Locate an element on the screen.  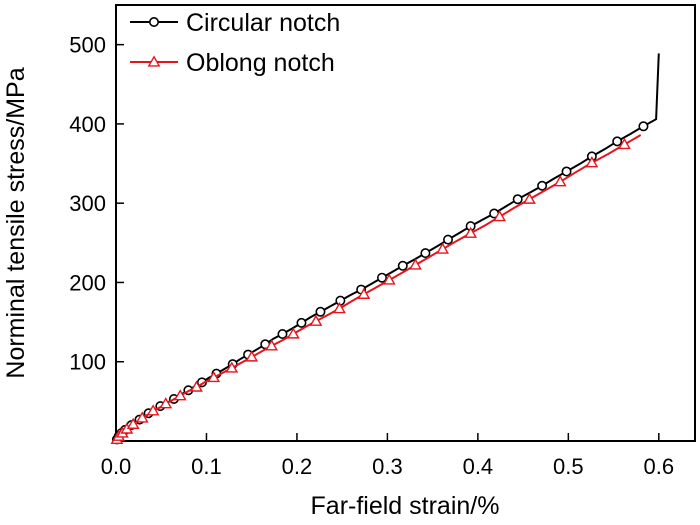
x-axis: 0.0 0.1 0.2 0.3 0.4 0.5 0.6 is located at coordinates (387, 456).